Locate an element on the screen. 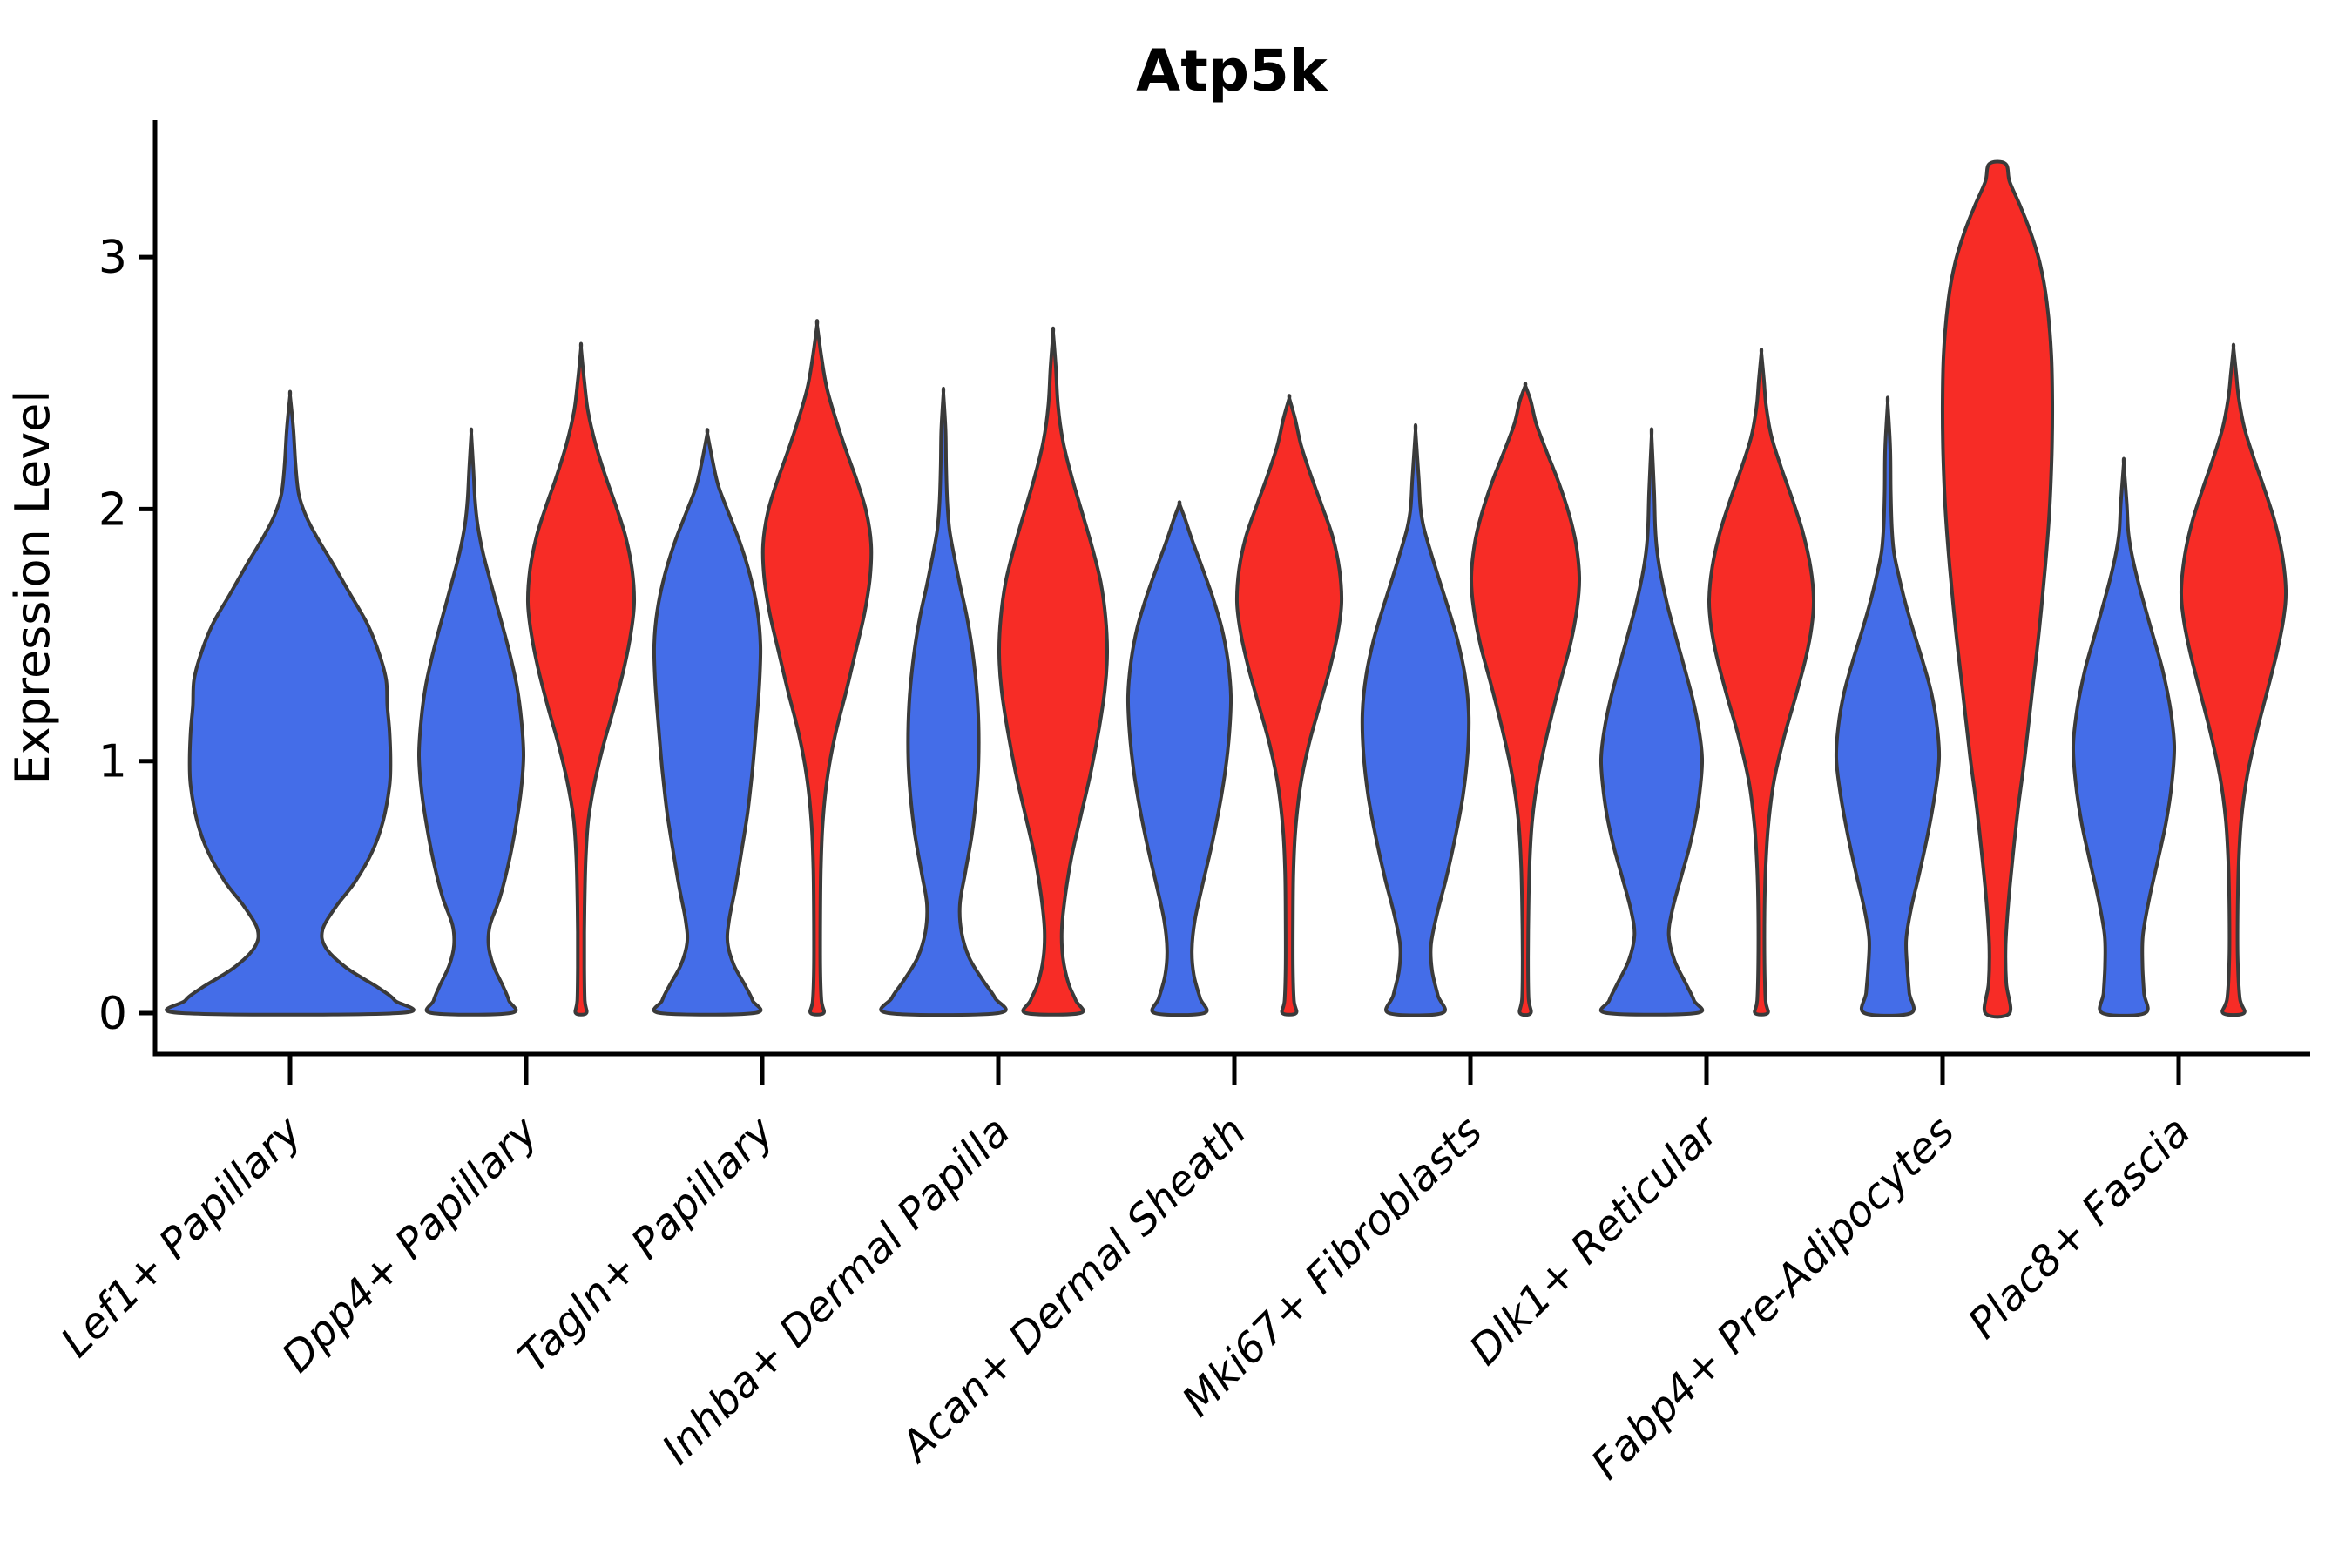  violin-7-red is located at coordinates (1997, 589).